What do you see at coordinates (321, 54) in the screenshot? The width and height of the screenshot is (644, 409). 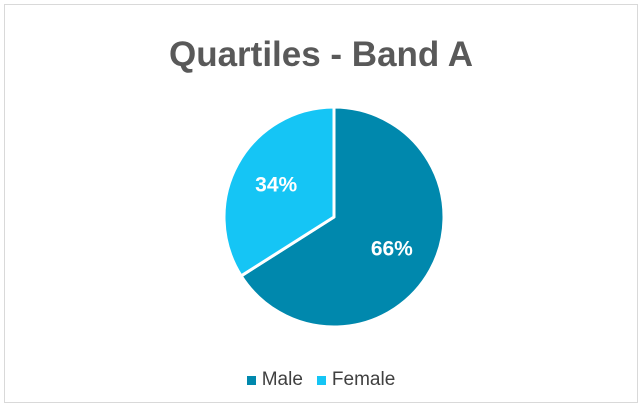 I see `chart-title: Quartiles - Band A` at bounding box center [321, 54].